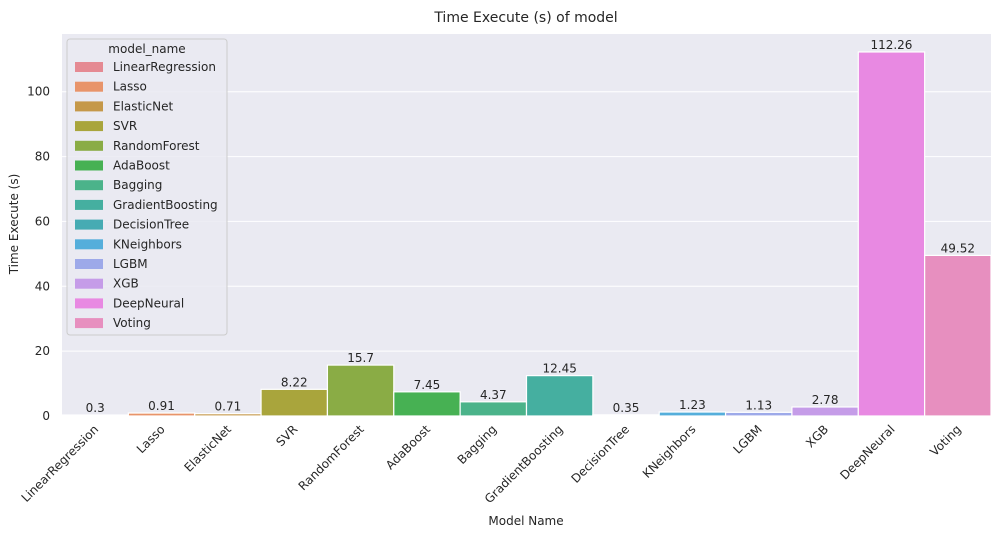  What do you see at coordinates (825, 400) in the screenshot?
I see `bar-value-label: 2.78` at bounding box center [825, 400].